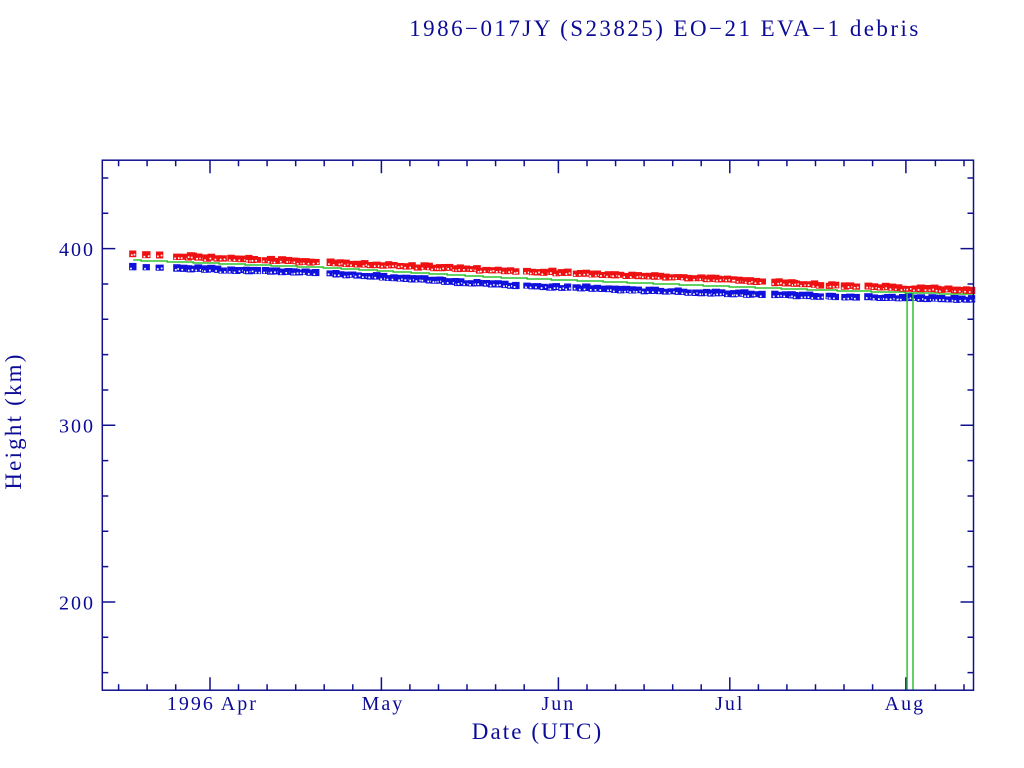 The height and width of the screenshot is (768, 1024). I want to click on svg-text: May, so click(383, 704).